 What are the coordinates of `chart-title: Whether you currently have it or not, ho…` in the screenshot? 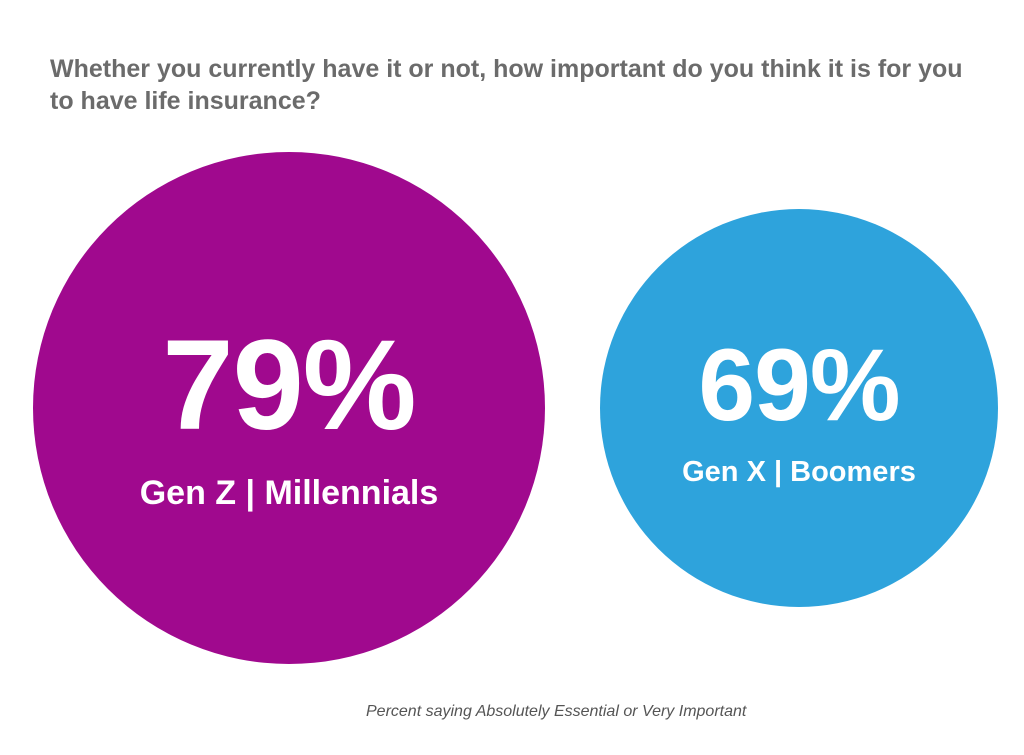 It's located at (506, 85).